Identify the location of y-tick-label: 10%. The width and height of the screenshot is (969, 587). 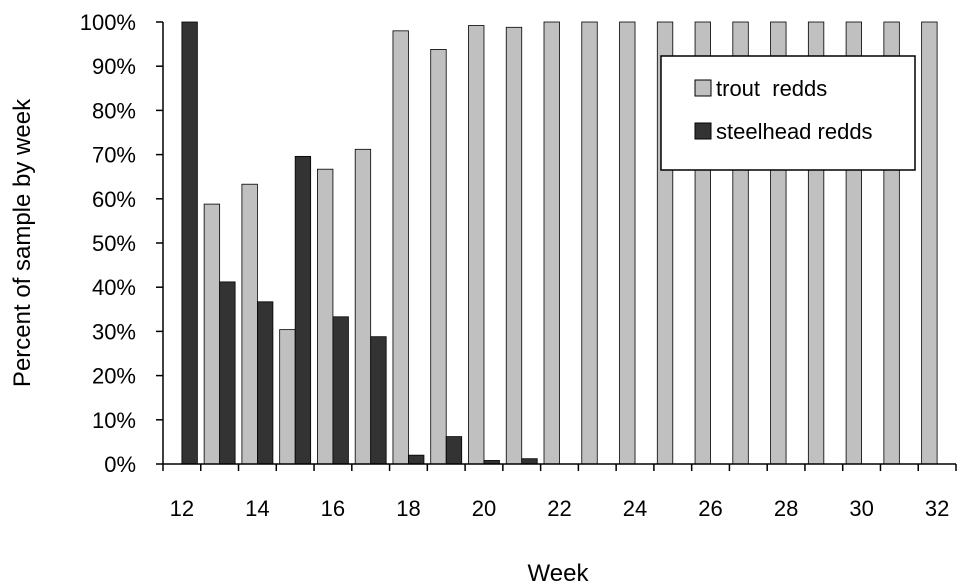
(114, 420).